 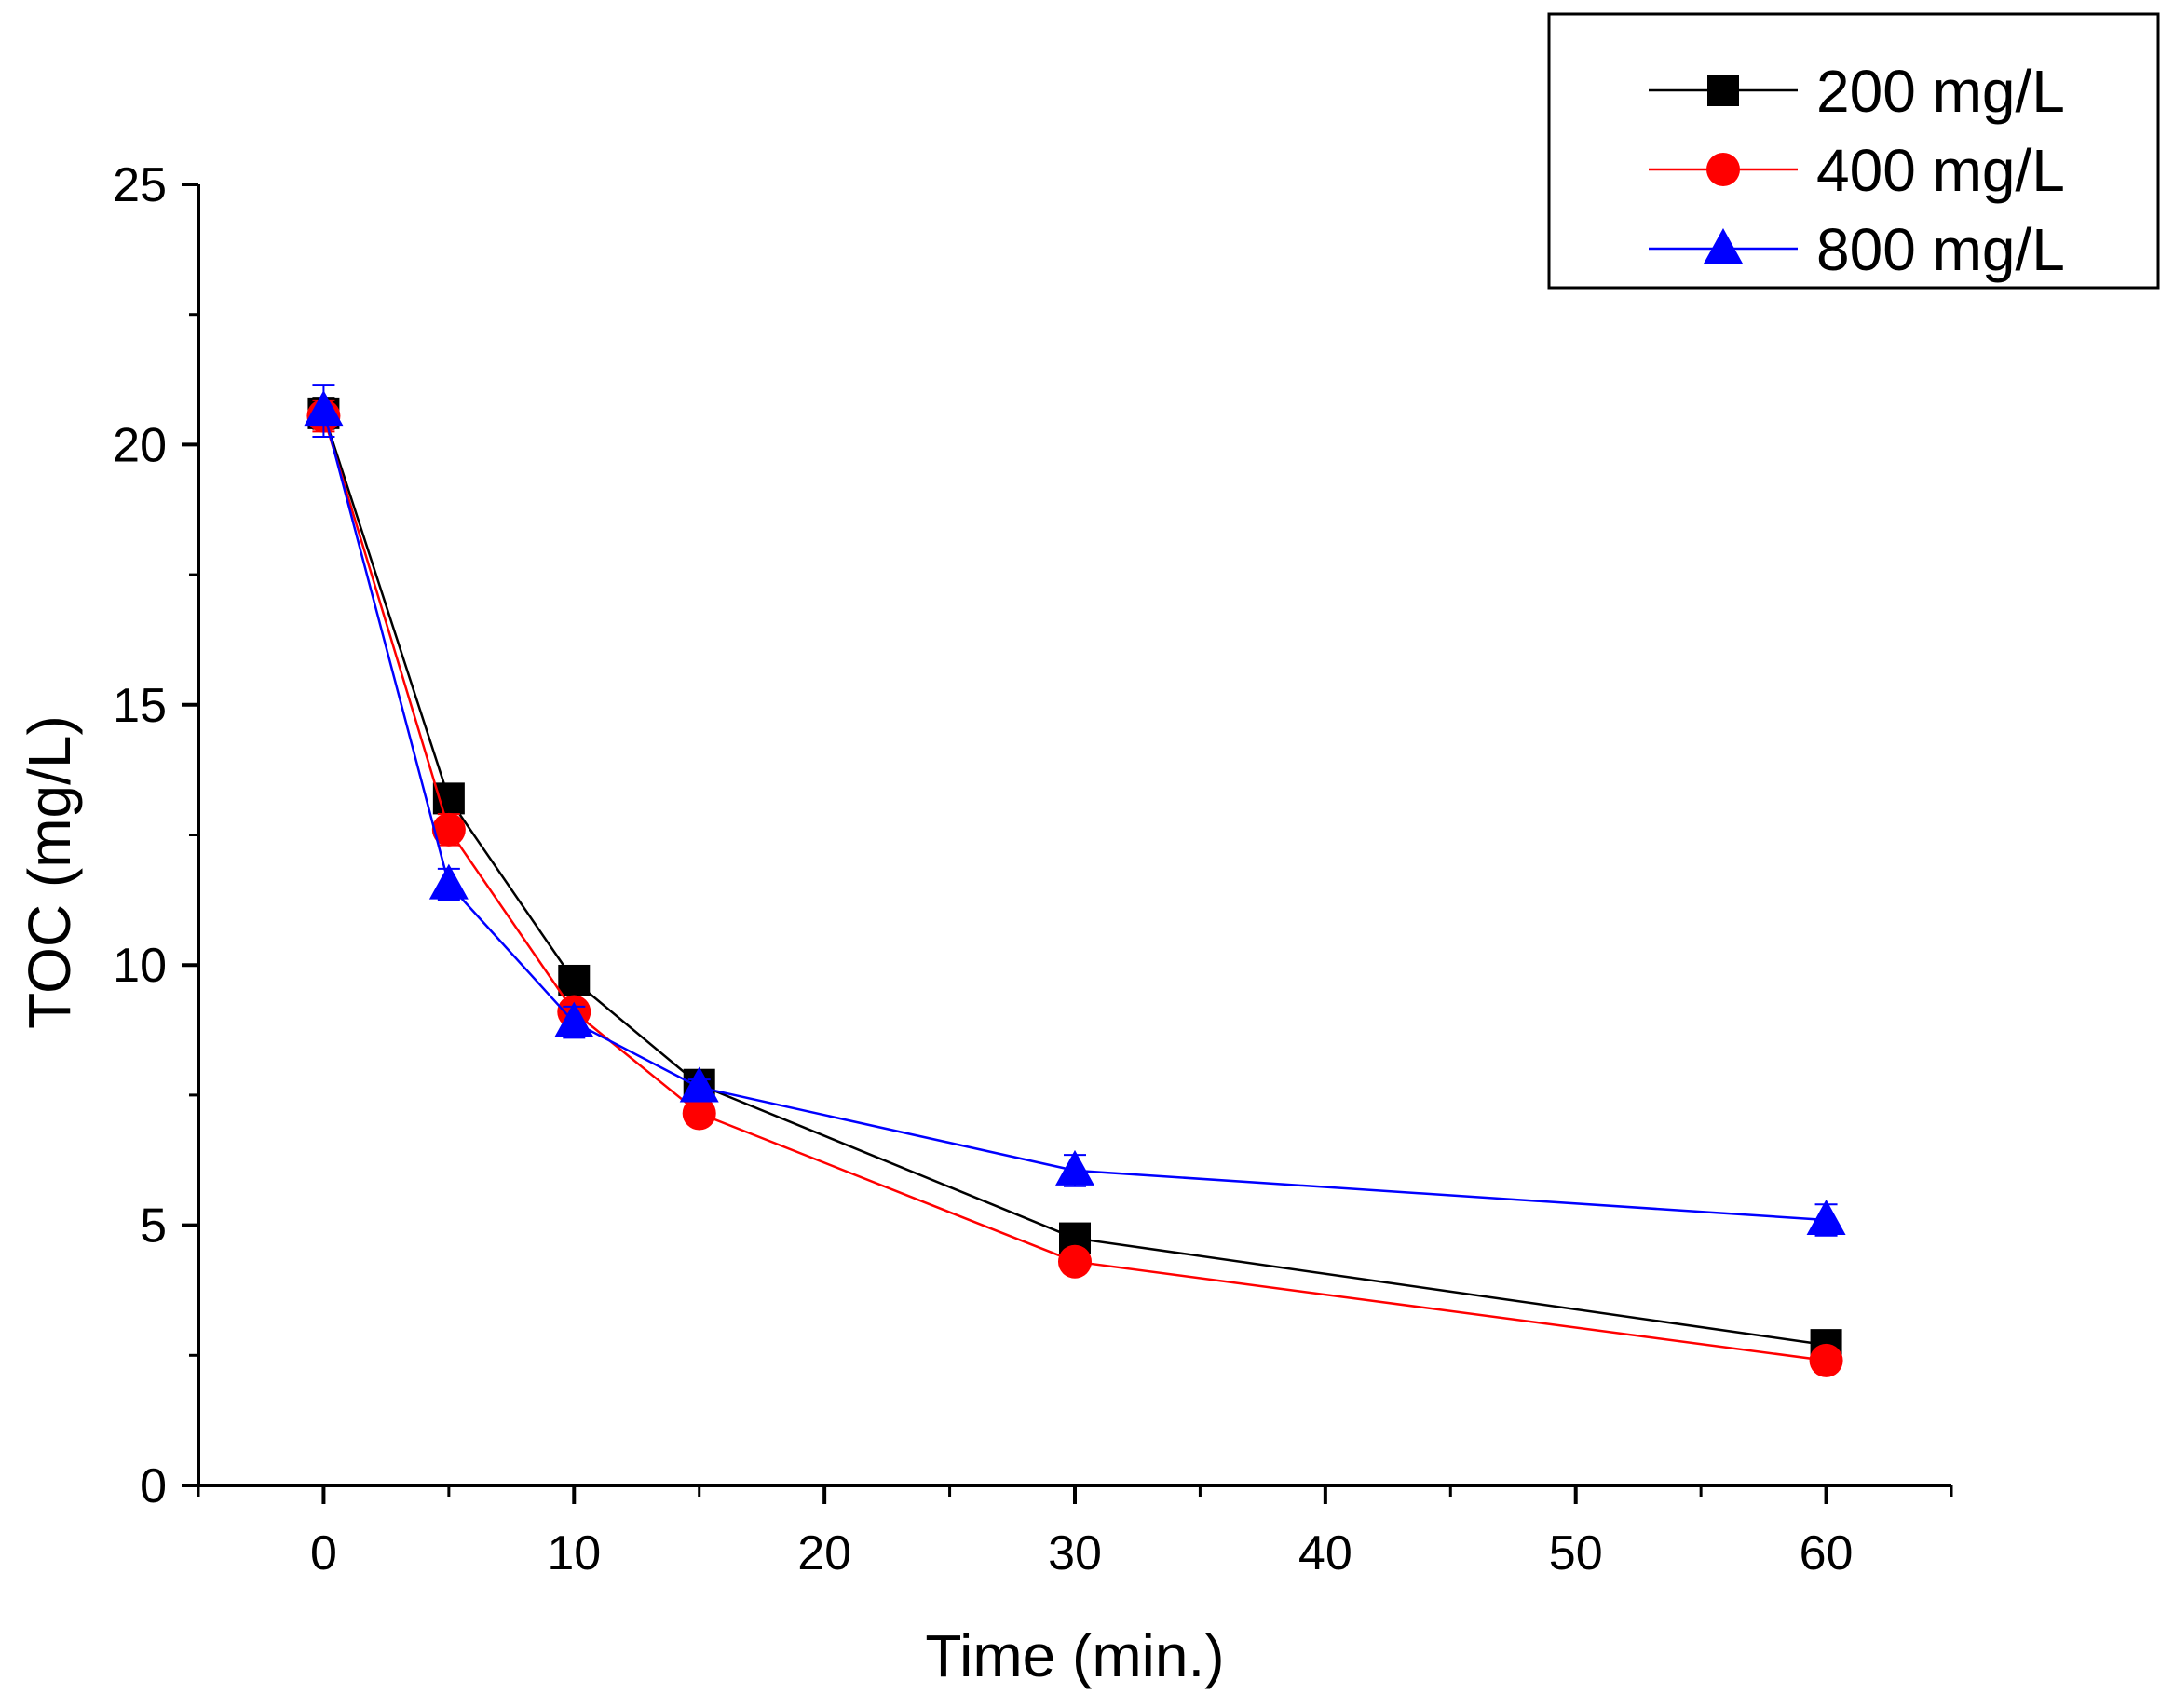 I want to click on legend-label: 400 mg/L, so click(x=1940, y=170).